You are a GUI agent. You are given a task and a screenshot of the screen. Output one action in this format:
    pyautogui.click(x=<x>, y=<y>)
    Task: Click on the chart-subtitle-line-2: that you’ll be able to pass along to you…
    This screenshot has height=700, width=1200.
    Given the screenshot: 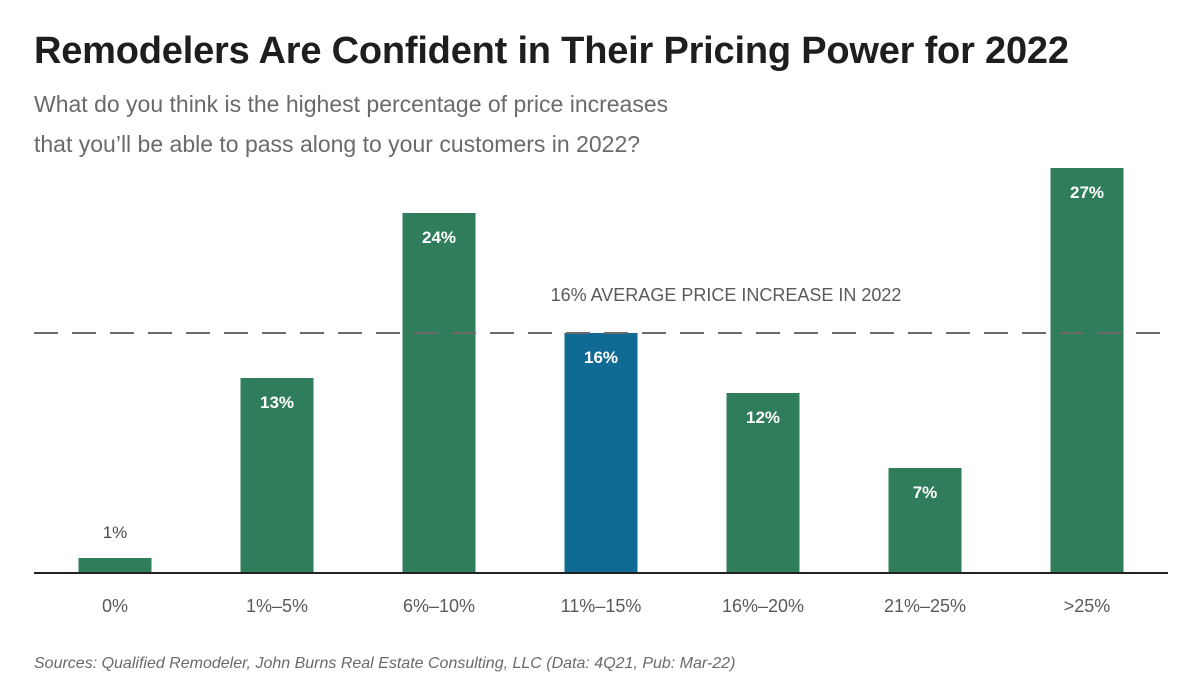 What is the action you would take?
    pyautogui.click(x=337, y=144)
    